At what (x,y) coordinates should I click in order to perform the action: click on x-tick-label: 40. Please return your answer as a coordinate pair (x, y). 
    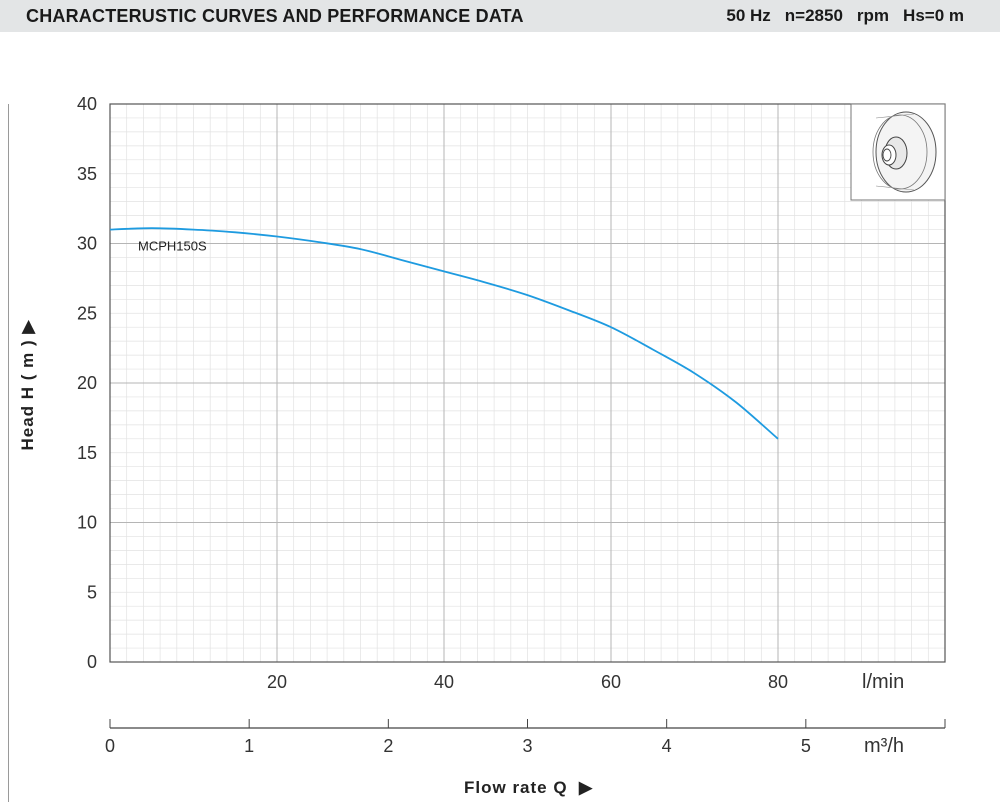
    Looking at the image, I should click on (444, 682).